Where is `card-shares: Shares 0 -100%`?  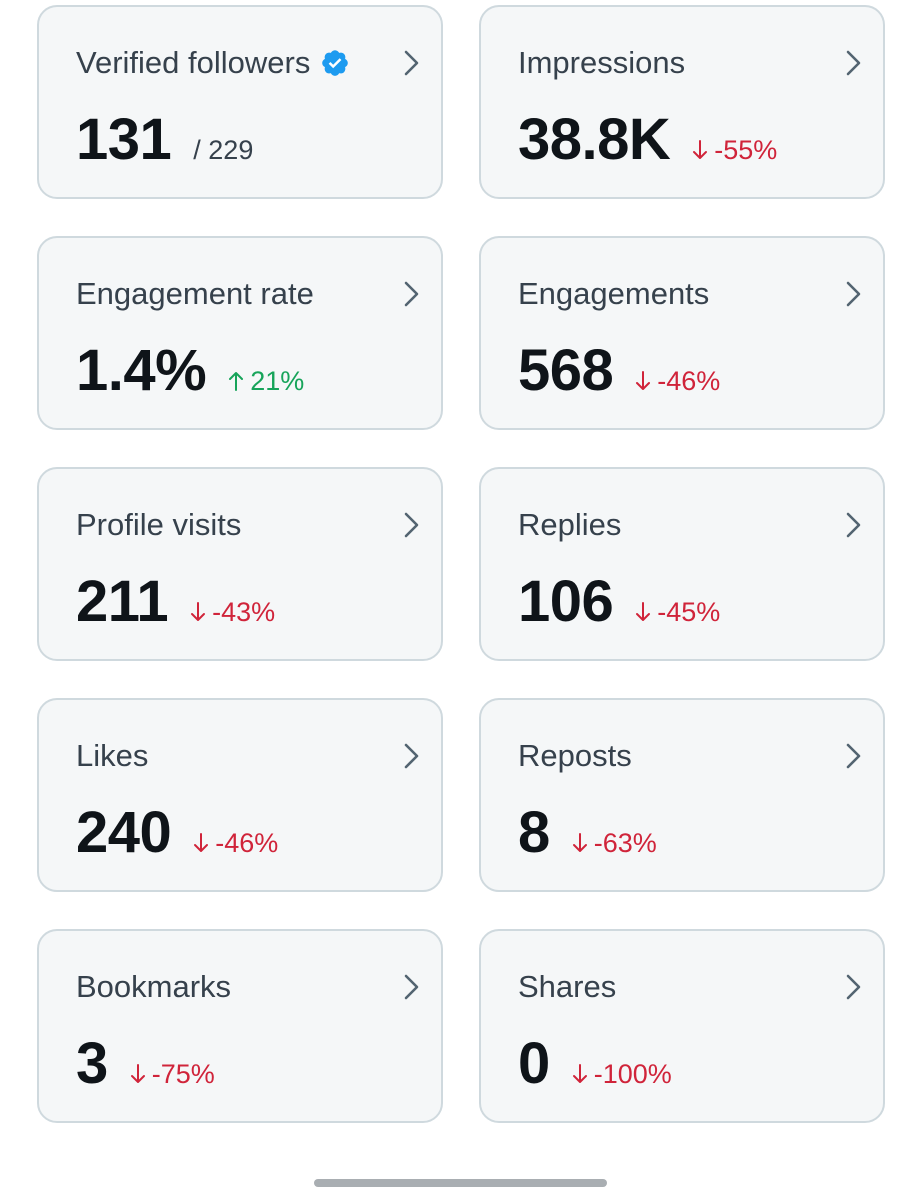 card-shares: Shares 0 -100% is located at coordinates (682, 1026).